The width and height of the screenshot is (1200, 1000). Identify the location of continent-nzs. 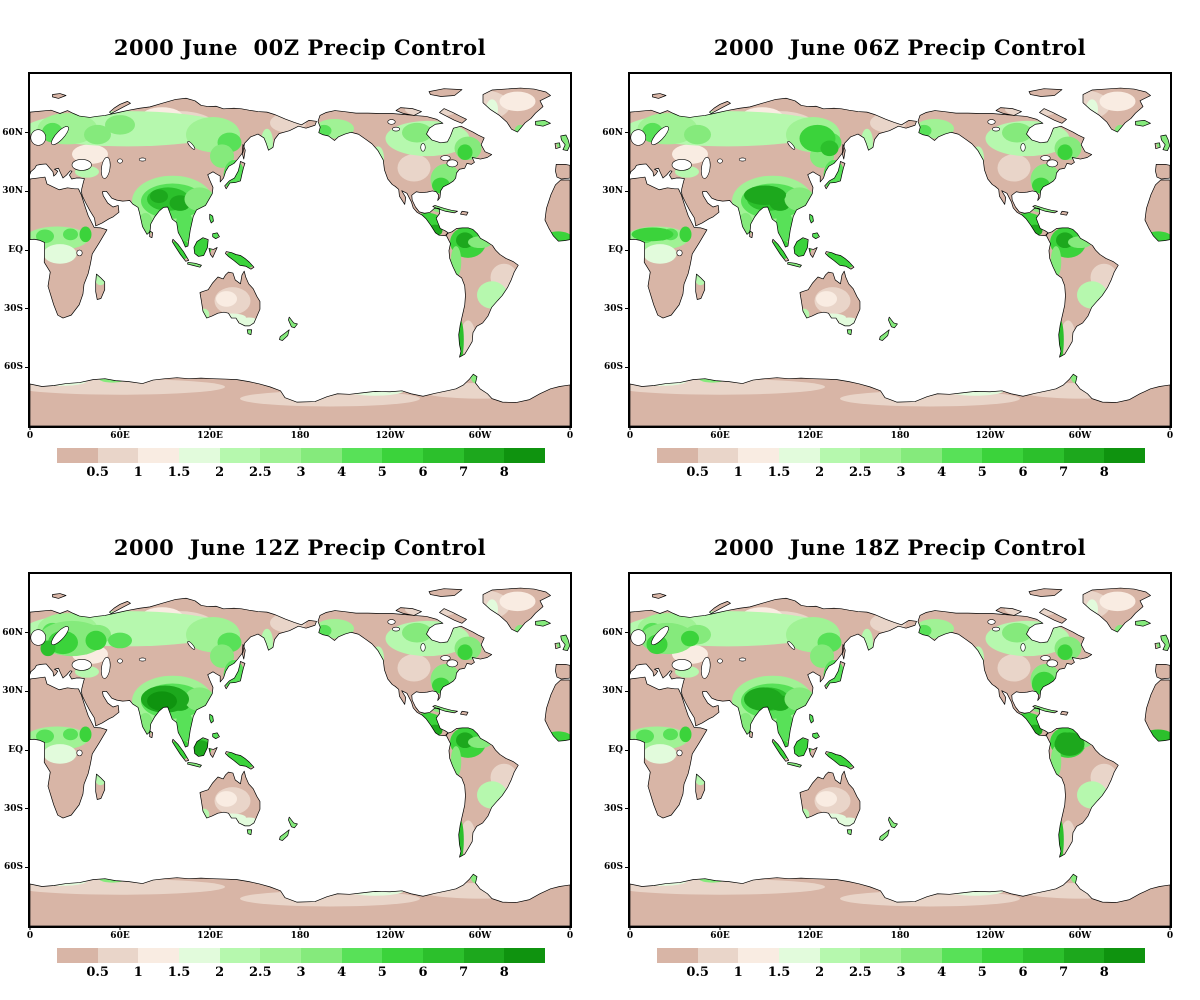
(884, 335).